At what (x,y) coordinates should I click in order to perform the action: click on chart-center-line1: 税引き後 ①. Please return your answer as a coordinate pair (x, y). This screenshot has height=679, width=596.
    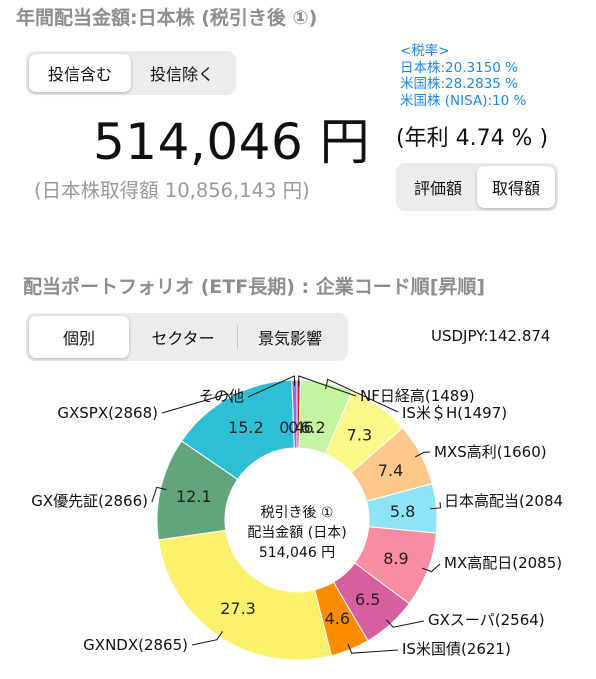
    Looking at the image, I should click on (296, 513).